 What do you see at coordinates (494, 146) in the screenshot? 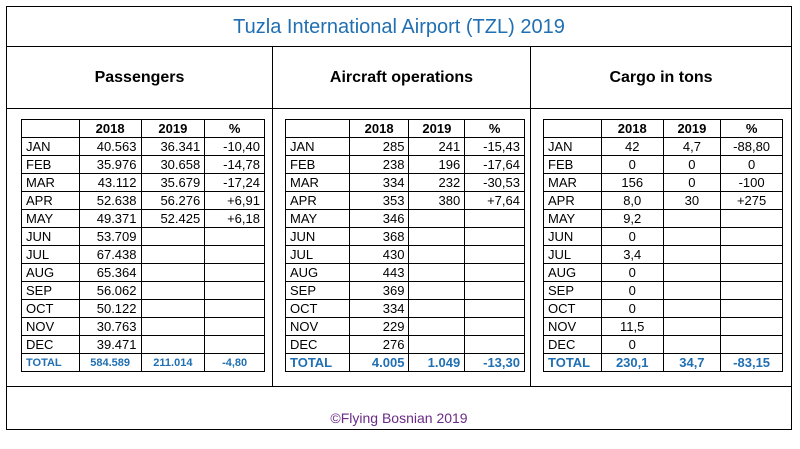
I see `value-cell: -15,43` at bounding box center [494, 146].